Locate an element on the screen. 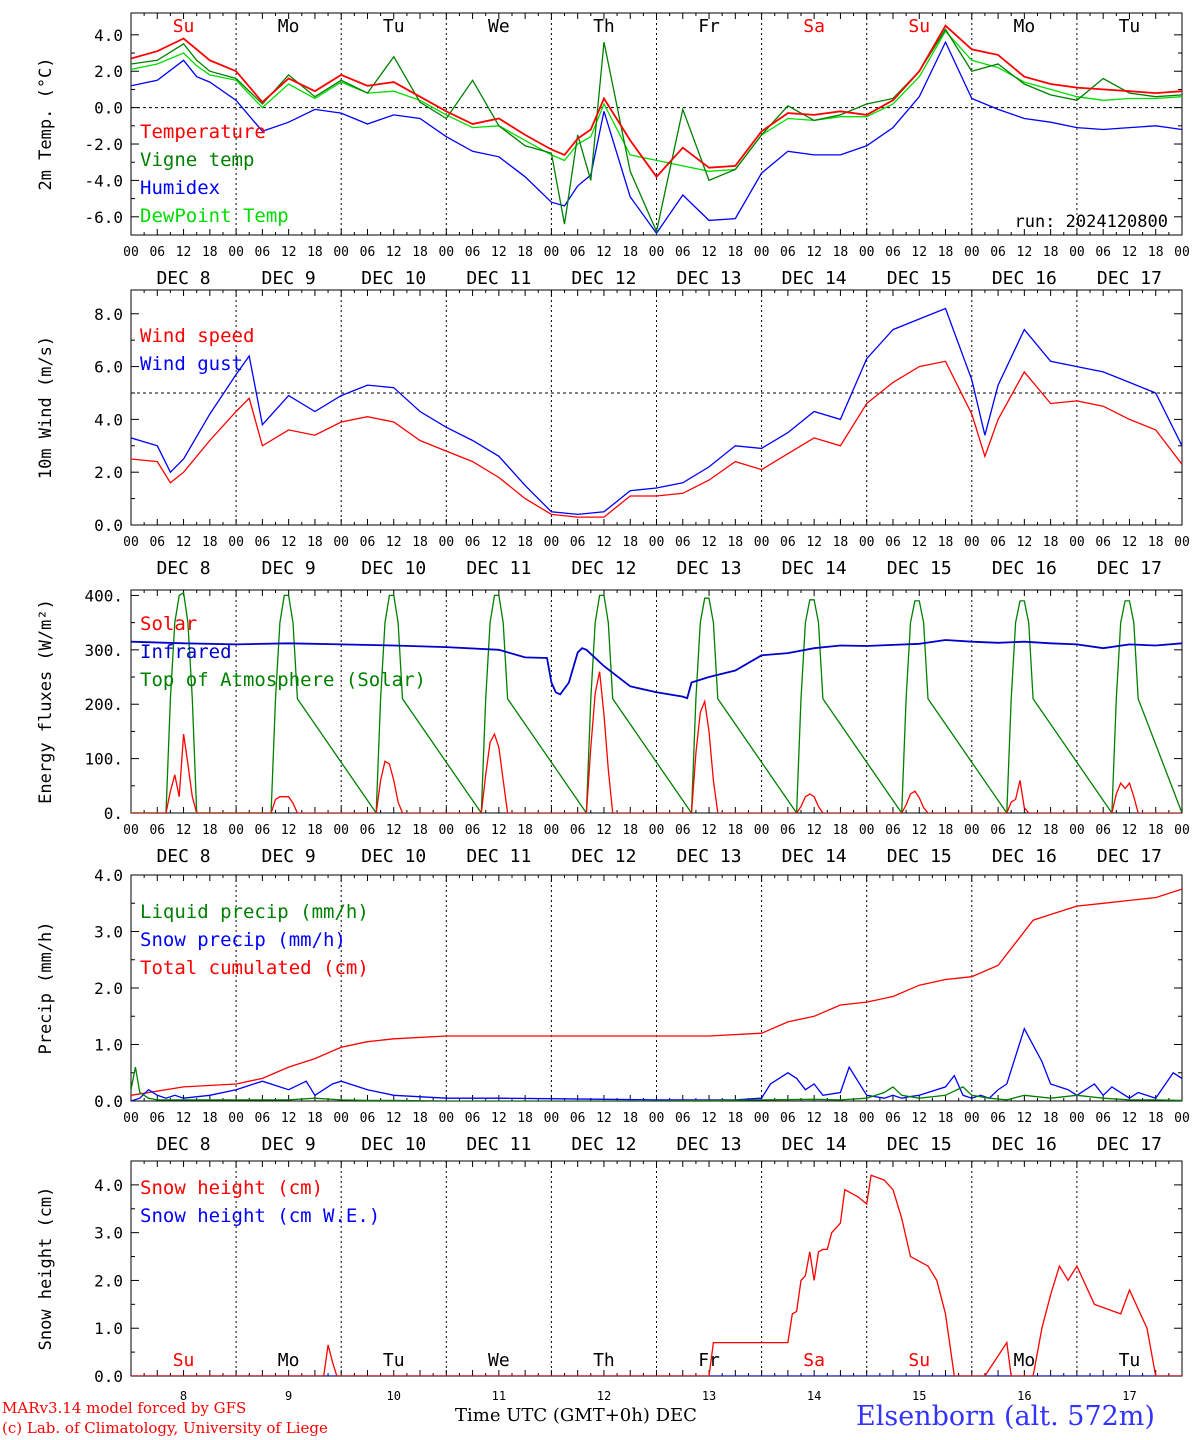 The height and width of the screenshot is (1440, 1194). legend-entry: Top of Atmosphere (Solar) is located at coordinates (283, 680).